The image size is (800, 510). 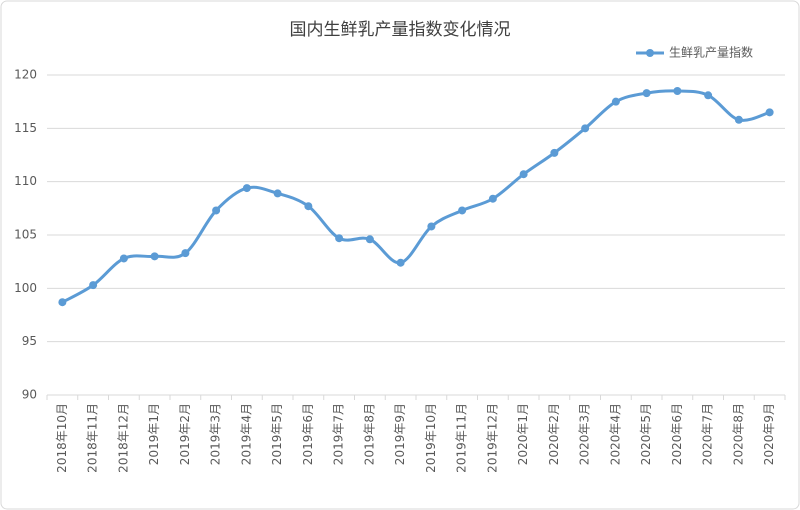 What do you see at coordinates (25, 181) in the screenshot?
I see `y-tick-label: 110` at bounding box center [25, 181].